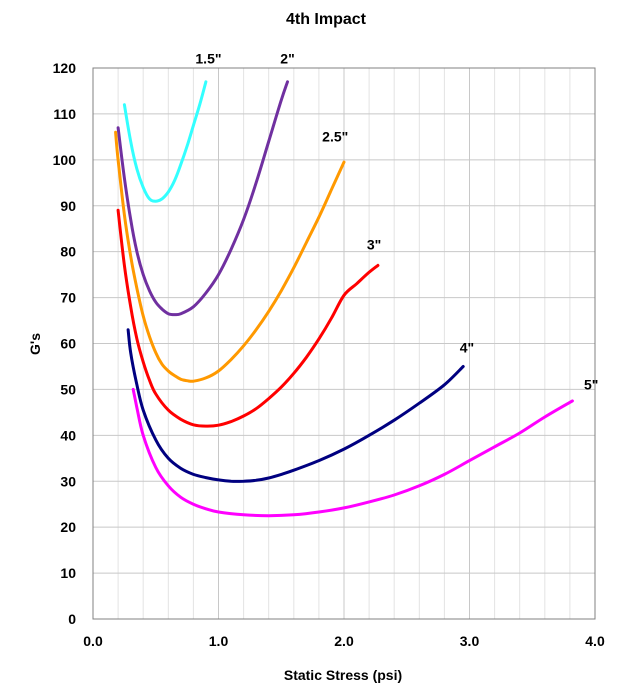  I want to click on y-tick-label: 110, so click(64, 114).